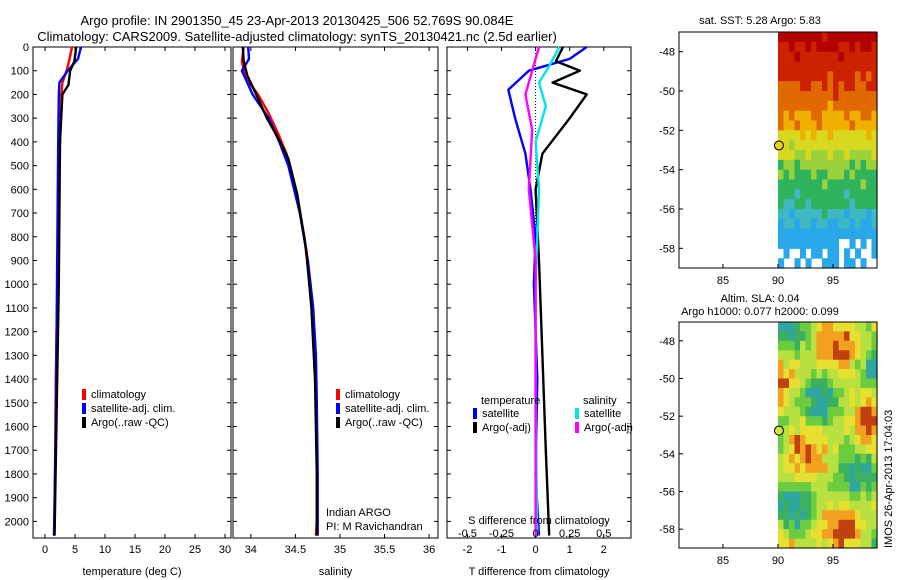 This screenshot has width=900, height=580. Describe the element at coordinates (833, 281) in the screenshot. I see `map-x-tick-label: 95` at that location.